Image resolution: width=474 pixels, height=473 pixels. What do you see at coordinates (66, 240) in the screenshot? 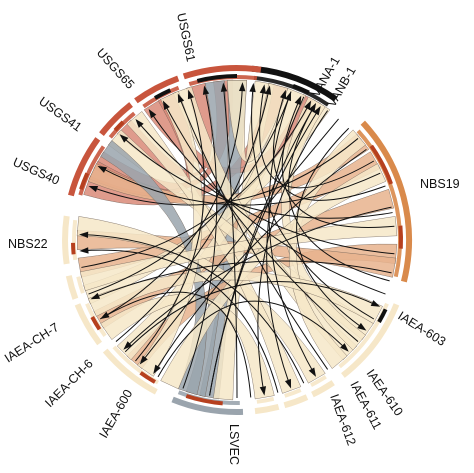
I see `node-arc-nbs22` at bounding box center [66, 240].